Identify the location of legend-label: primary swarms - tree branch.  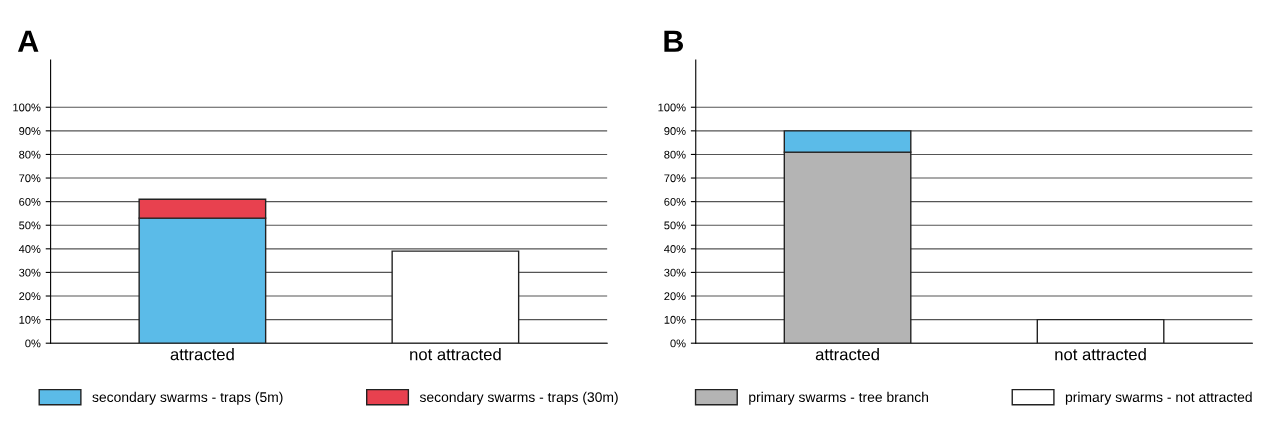
(839, 398).